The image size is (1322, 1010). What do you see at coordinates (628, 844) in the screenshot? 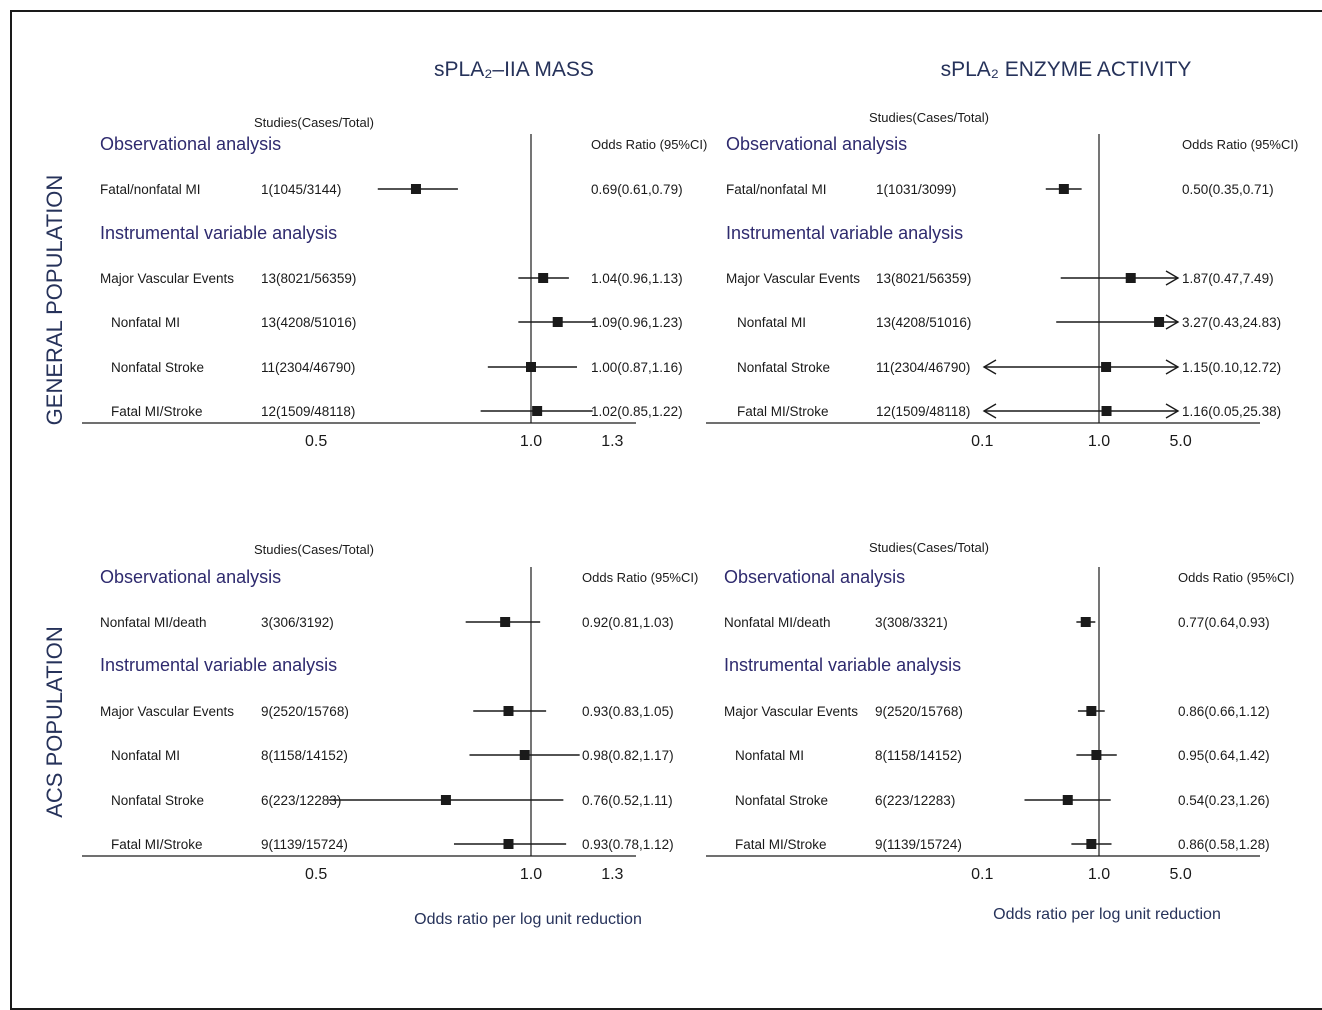
I see `row-odds-ratio: 0.93(0.78,1.12)` at bounding box center [628, 844].